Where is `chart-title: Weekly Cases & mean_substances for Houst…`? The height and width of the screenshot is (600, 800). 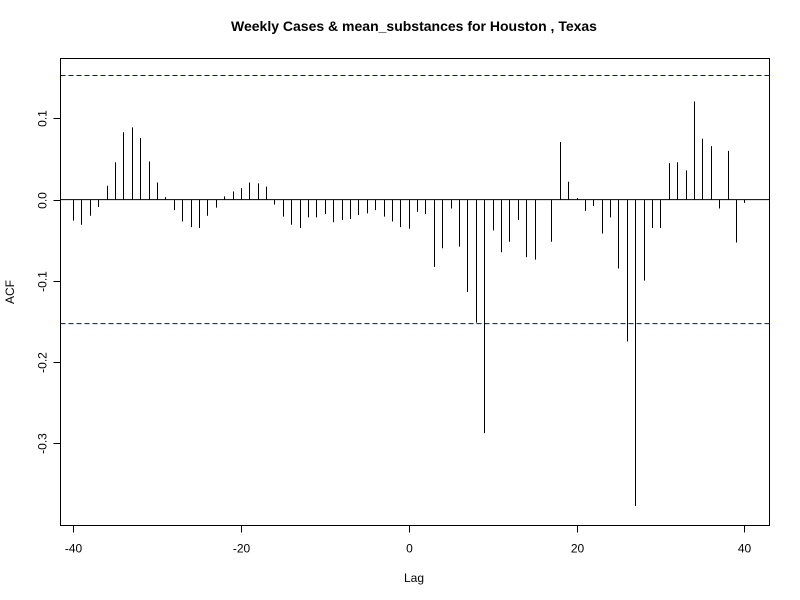
chart-title: Weekly Cases & mean_substances for Houst… is located at coordinates (414, 26).